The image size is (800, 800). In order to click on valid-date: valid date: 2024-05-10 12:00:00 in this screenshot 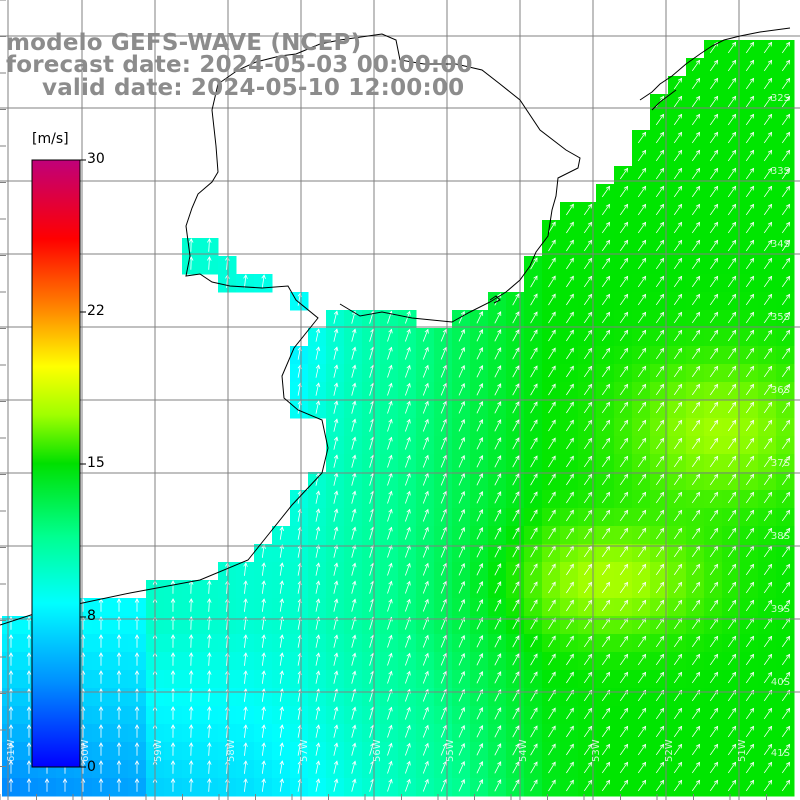, I will do `click(253, 88)`.